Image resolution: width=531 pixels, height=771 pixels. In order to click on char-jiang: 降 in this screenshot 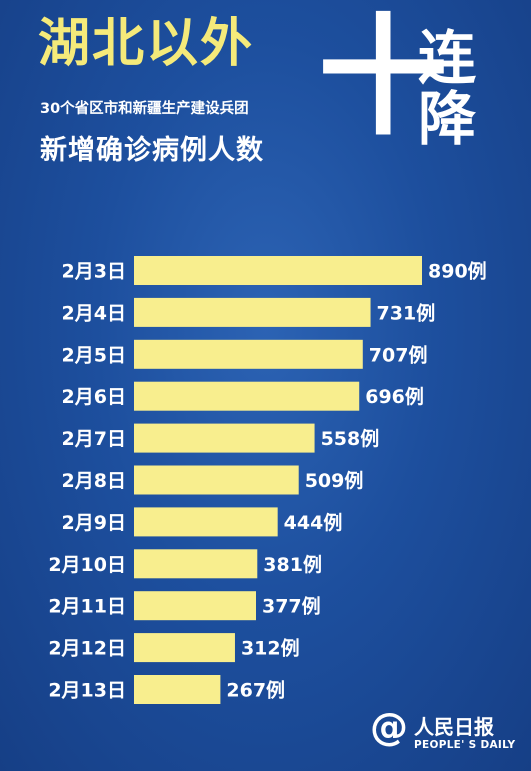, I will do `click(447, 119)`.